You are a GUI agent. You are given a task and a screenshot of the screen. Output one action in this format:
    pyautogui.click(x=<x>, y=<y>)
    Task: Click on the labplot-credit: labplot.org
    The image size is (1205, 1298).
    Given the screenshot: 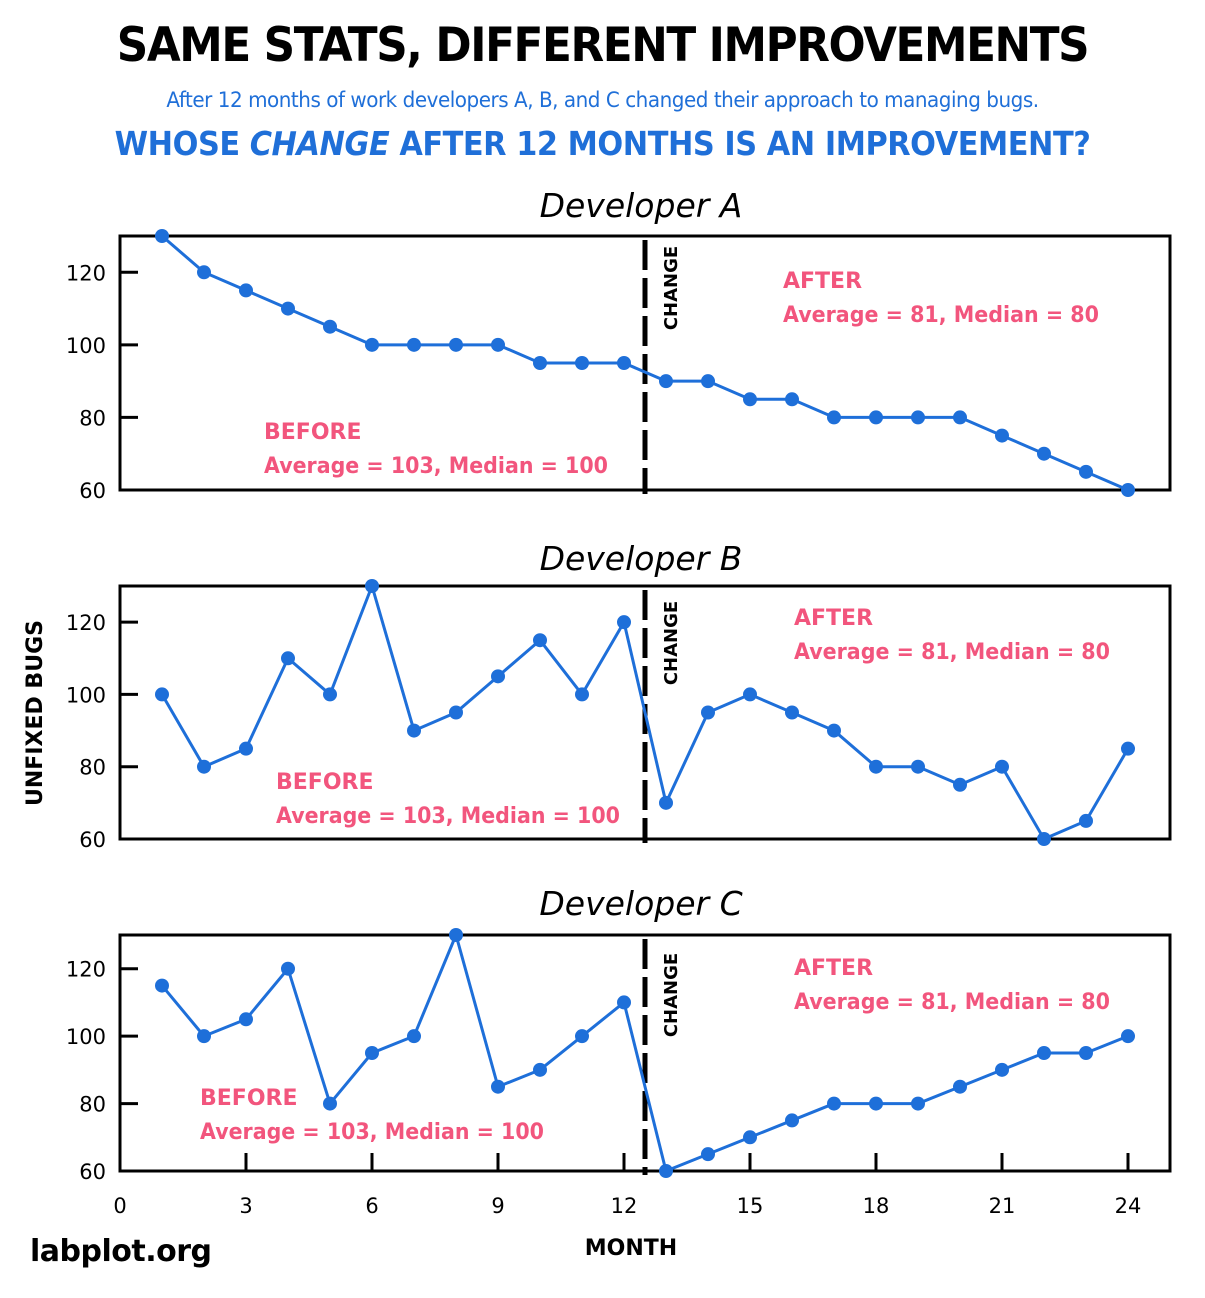 What is the action you would take?
    pyautogui.click(x=121, y=1251)
    